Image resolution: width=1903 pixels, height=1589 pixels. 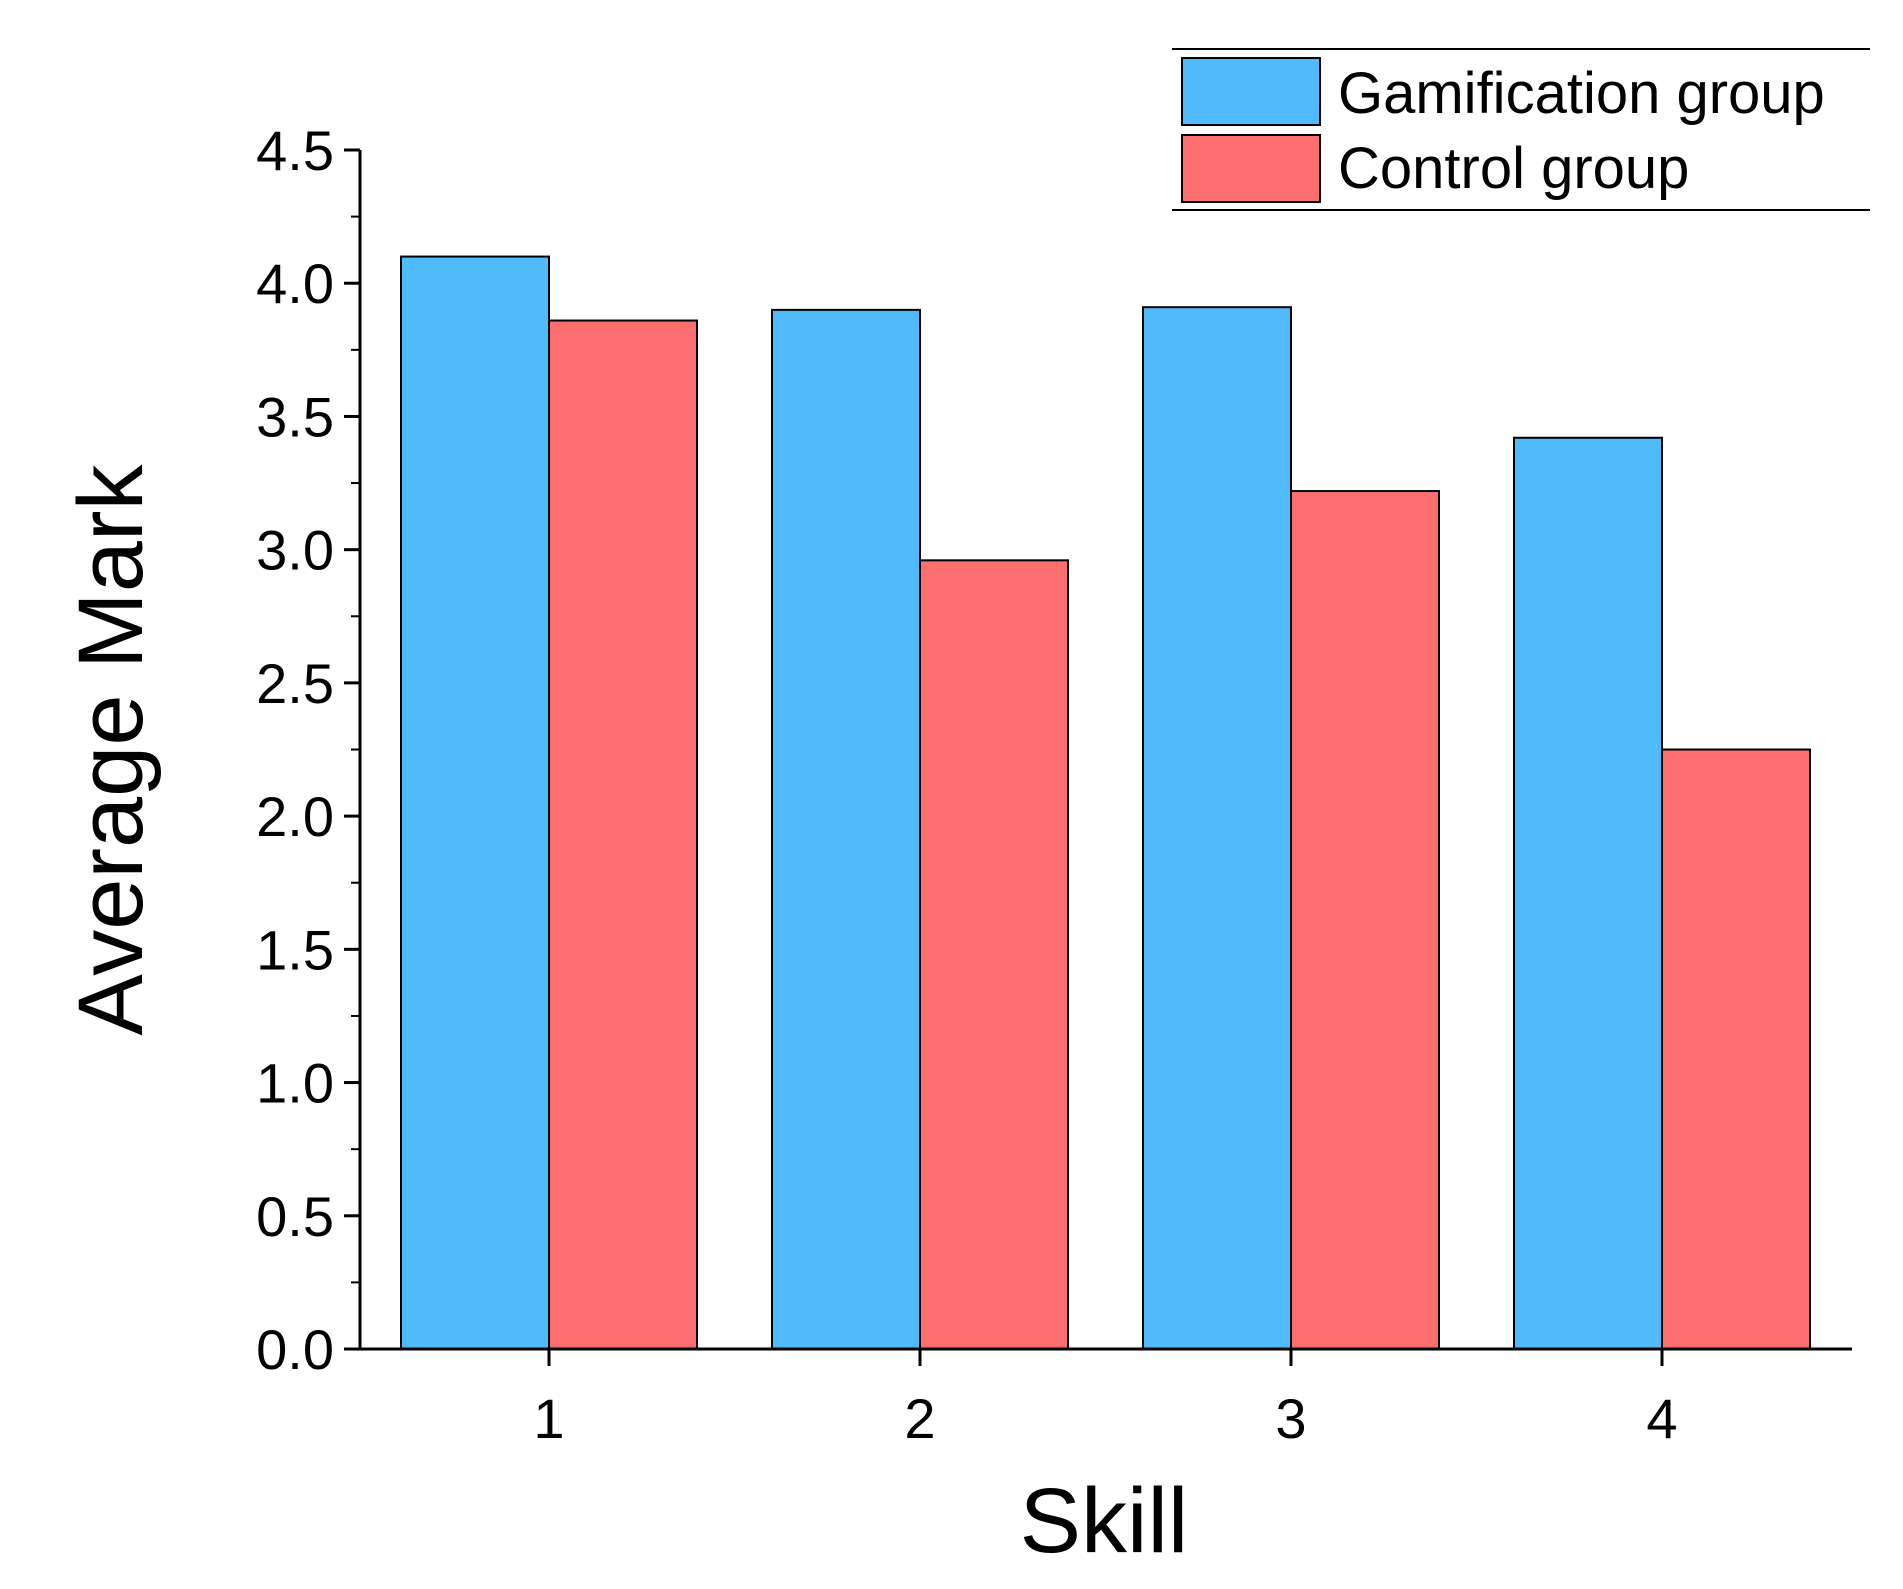 What do you see at coordinates (295, 550) in the screenshot?
I see `y-tick-label: 3.0` at bounding box center [295, 550].